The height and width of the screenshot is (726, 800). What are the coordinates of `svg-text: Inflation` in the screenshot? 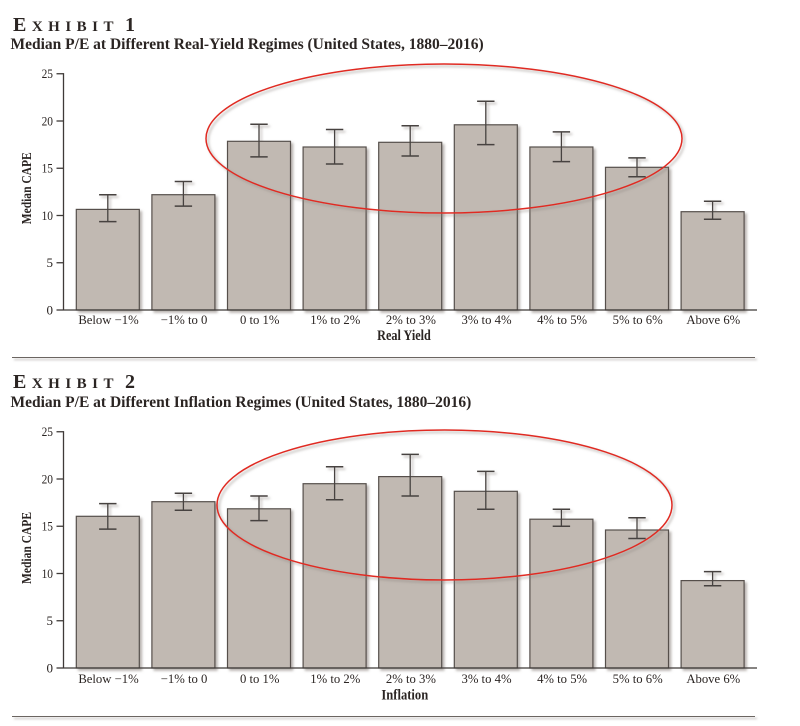 It's located at (404, 696).